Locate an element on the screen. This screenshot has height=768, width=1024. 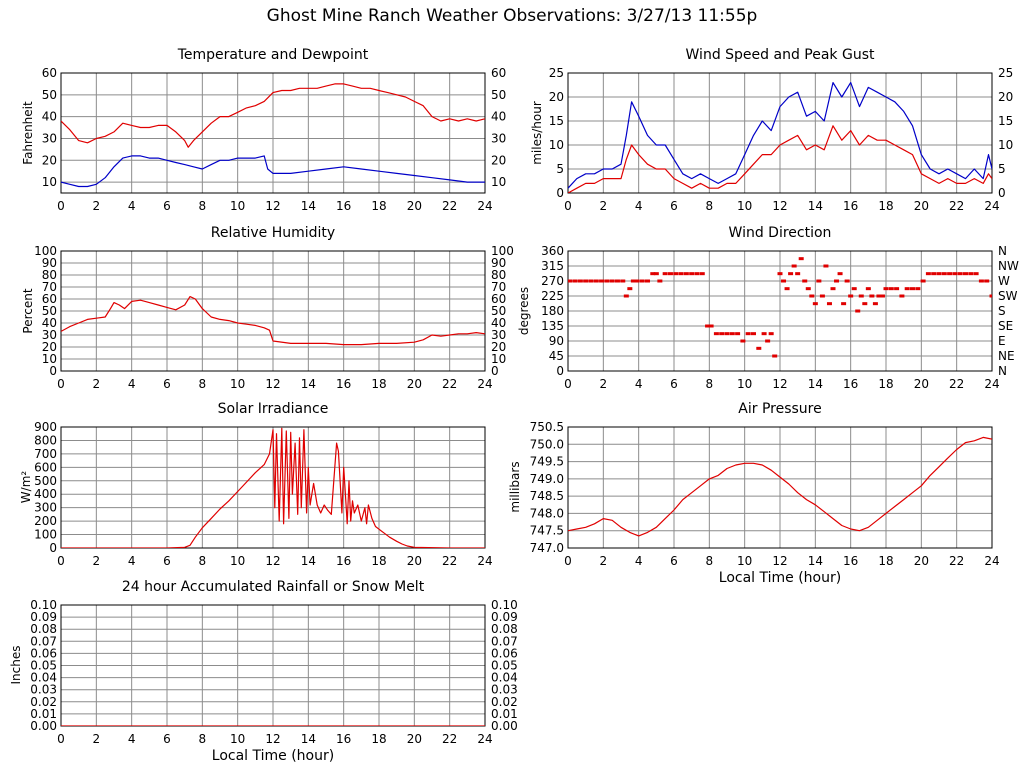
y-tick-label: 50 is located at coordinates (49, 95).